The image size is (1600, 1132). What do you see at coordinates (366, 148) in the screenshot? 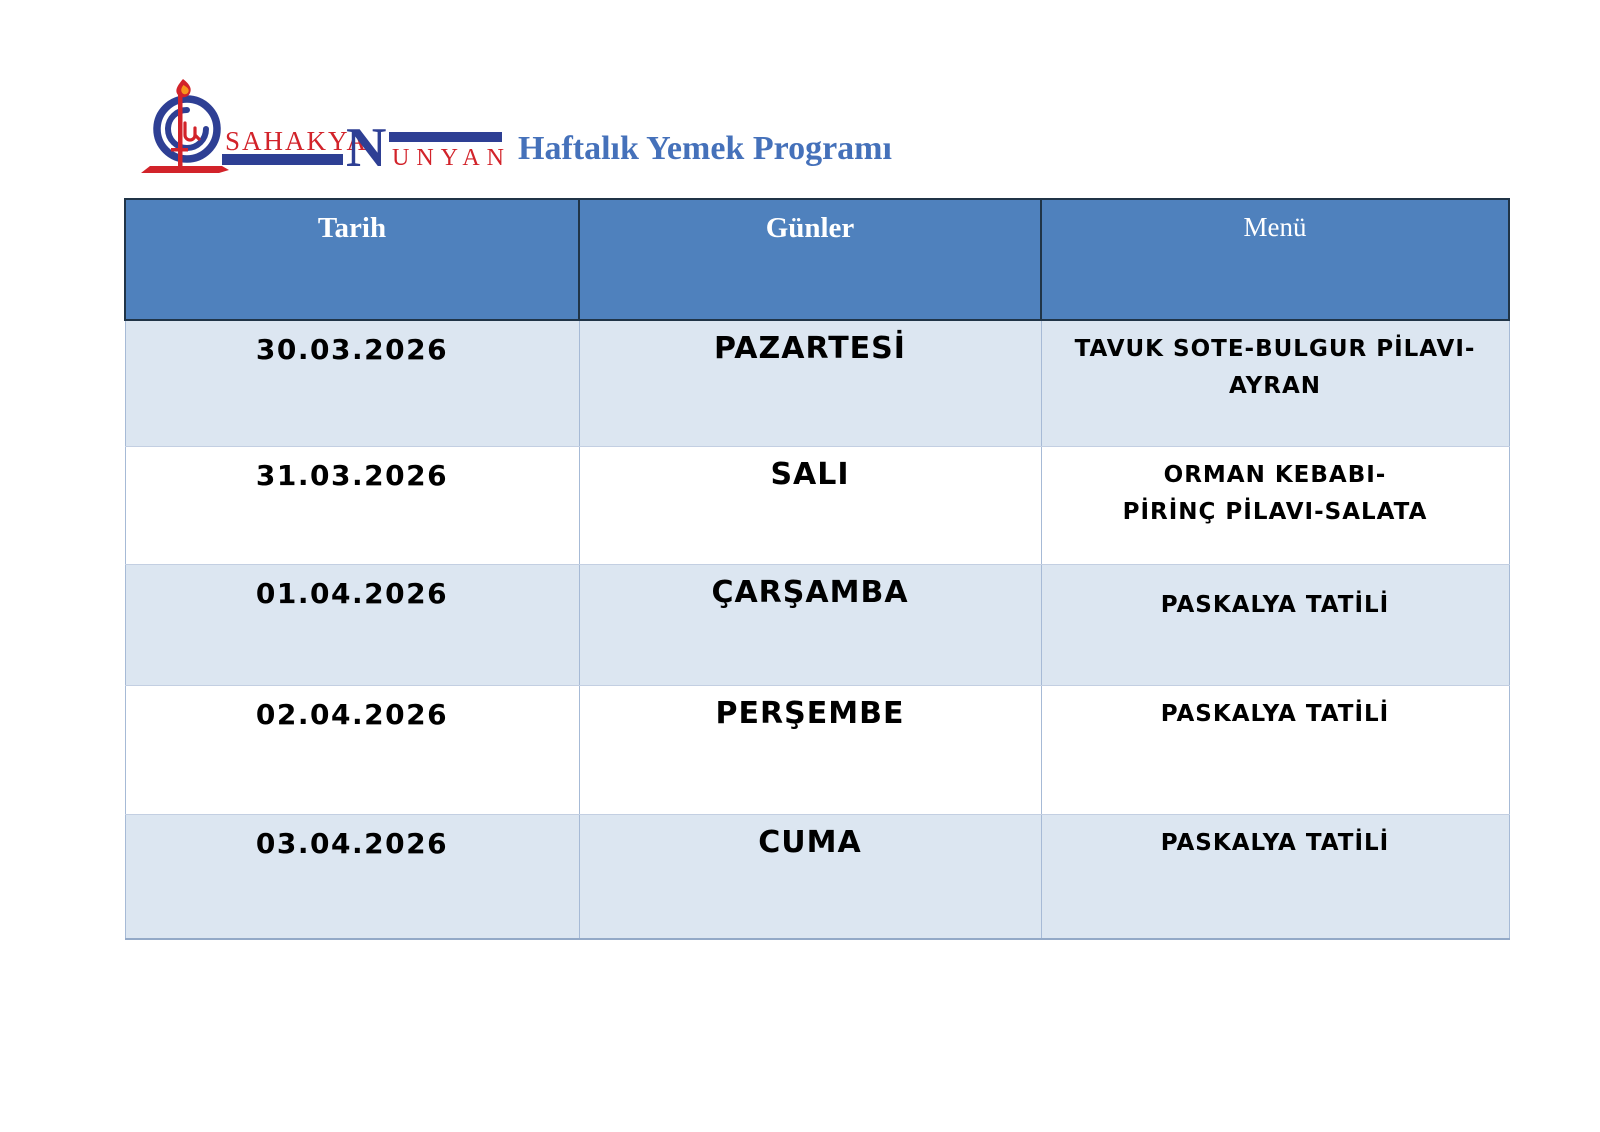
I see `wordmark-initial-n: N` at bounding box center [366, 148].